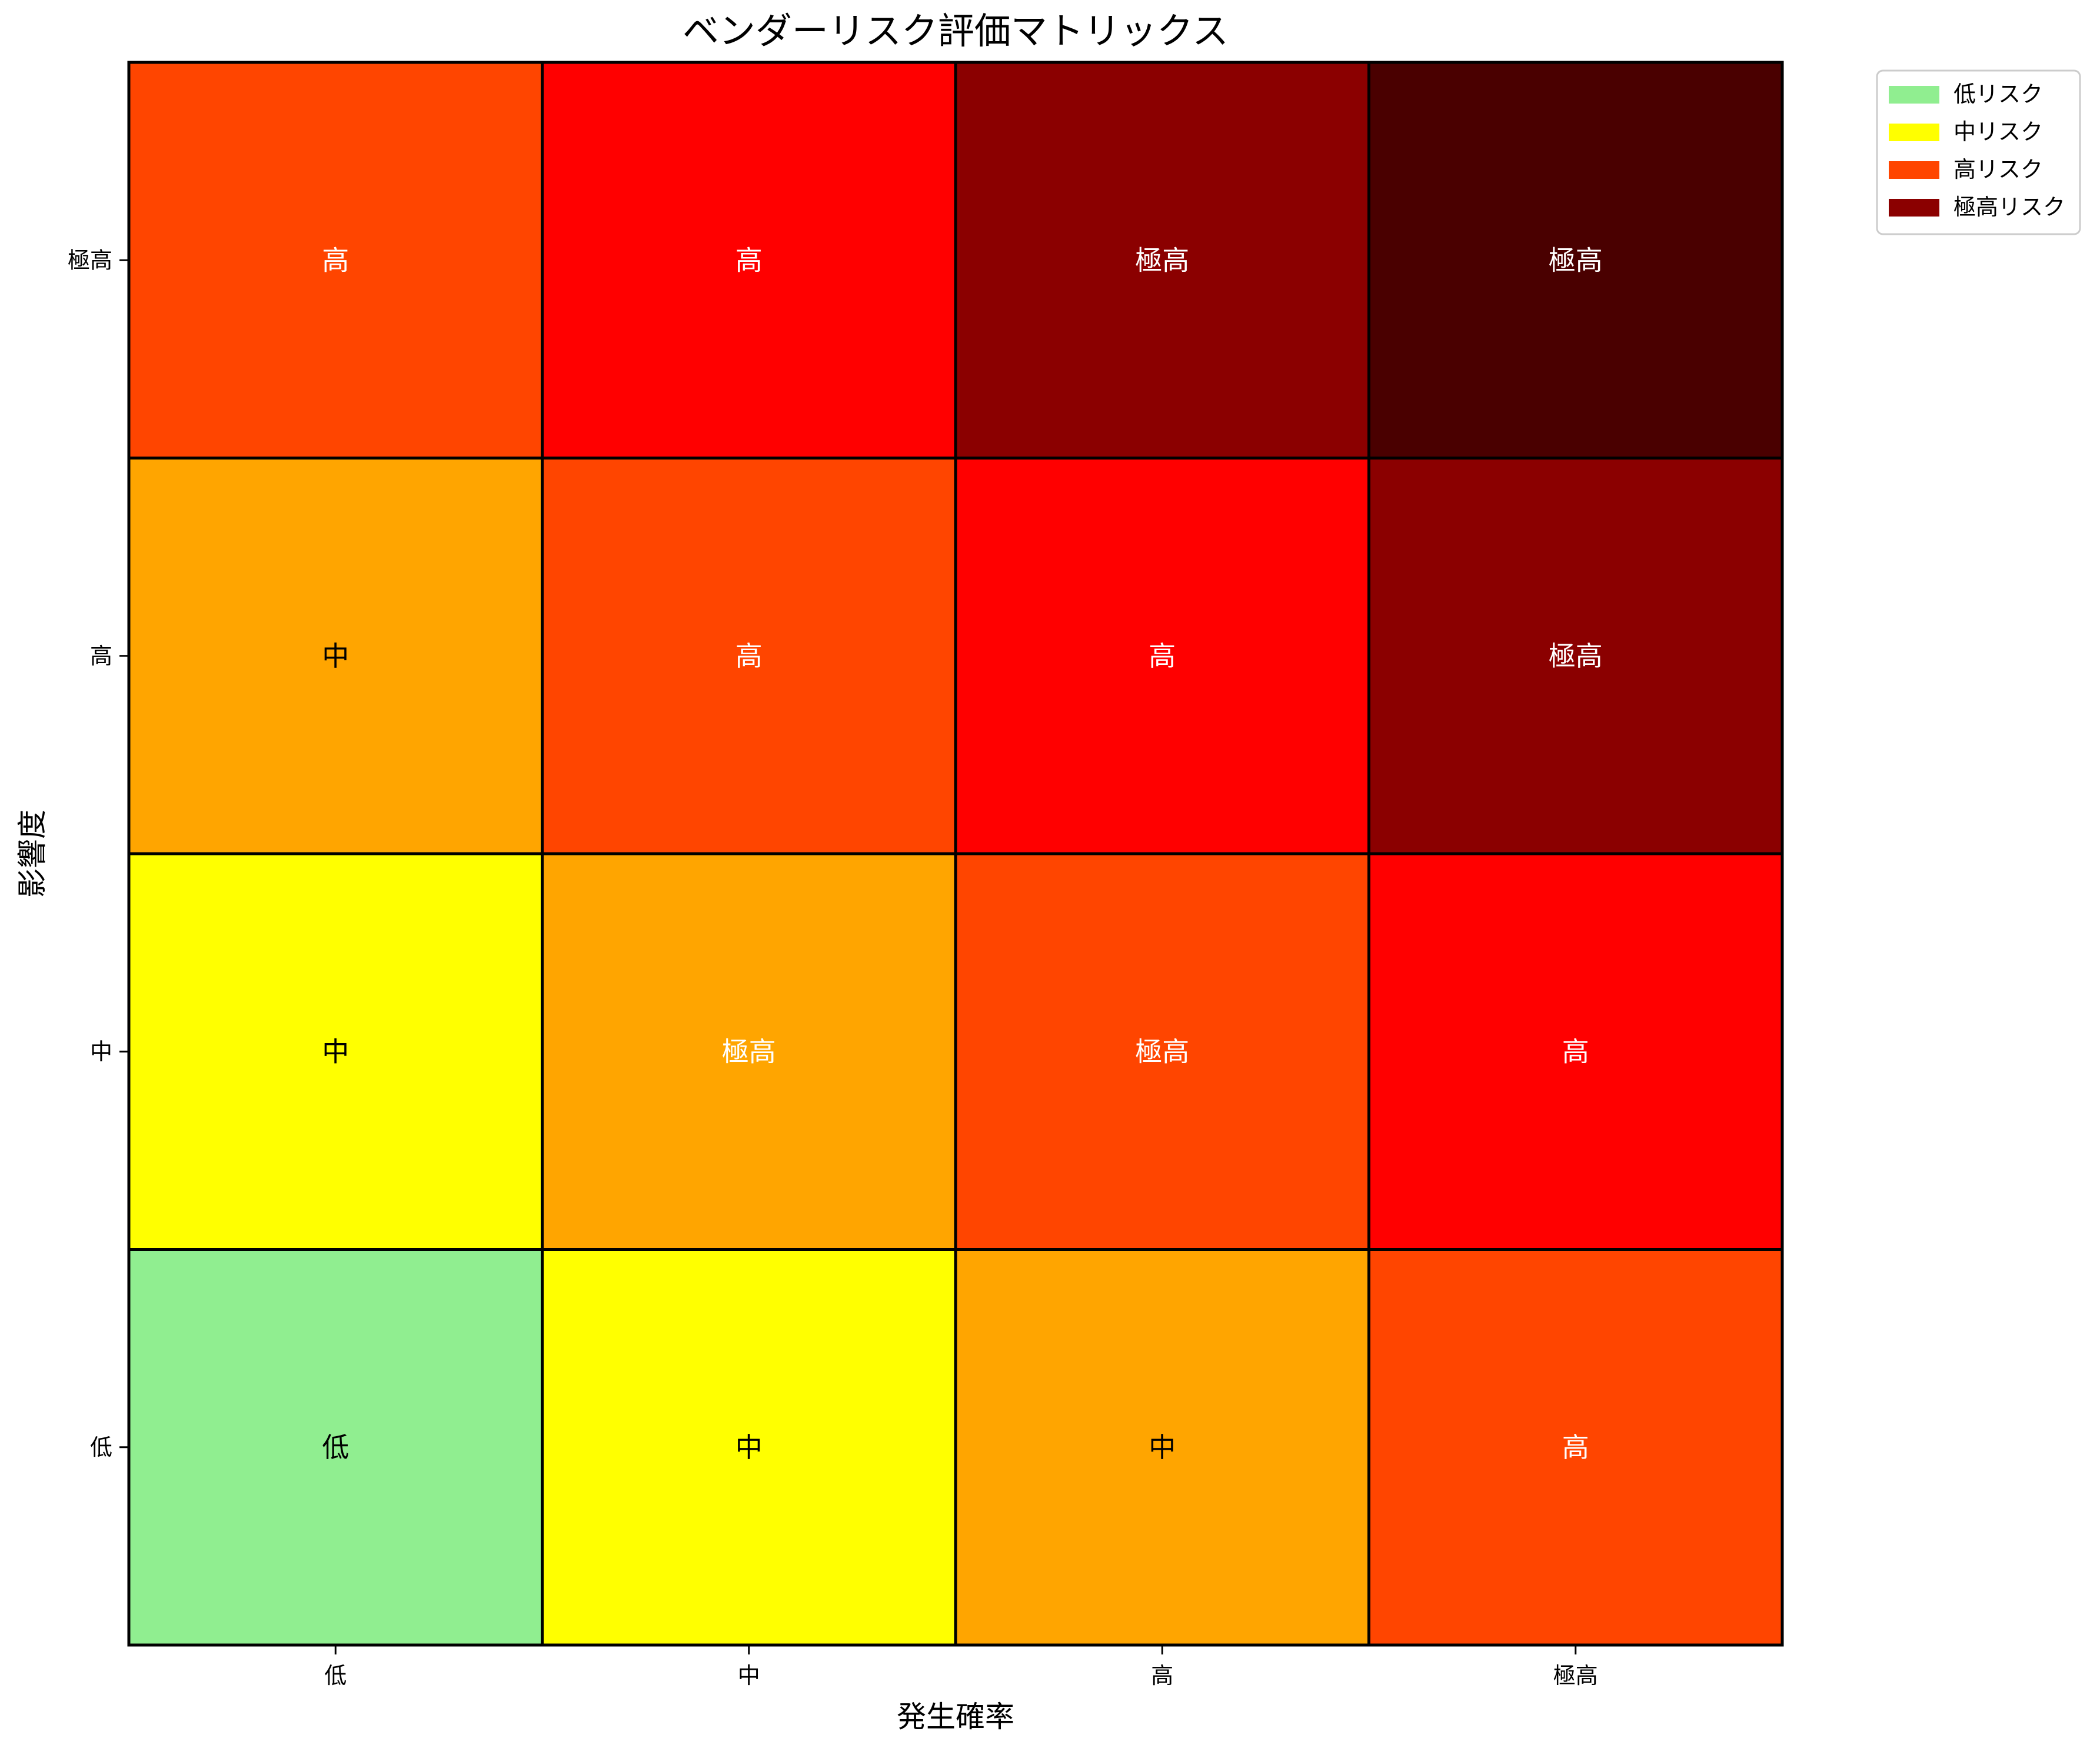  I want to click on chart-title: ベンダーリスク評価マトリックス, so click(956, 30).